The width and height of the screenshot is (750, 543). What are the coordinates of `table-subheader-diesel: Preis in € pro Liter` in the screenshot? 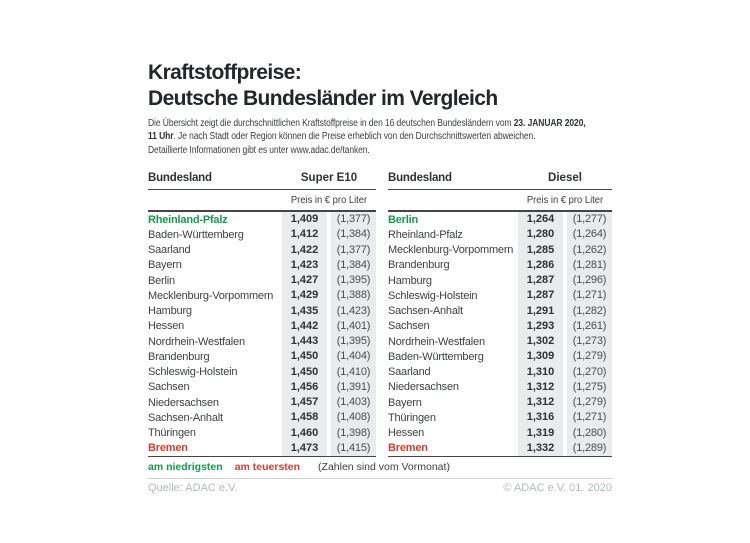 It's located at (500, 201).